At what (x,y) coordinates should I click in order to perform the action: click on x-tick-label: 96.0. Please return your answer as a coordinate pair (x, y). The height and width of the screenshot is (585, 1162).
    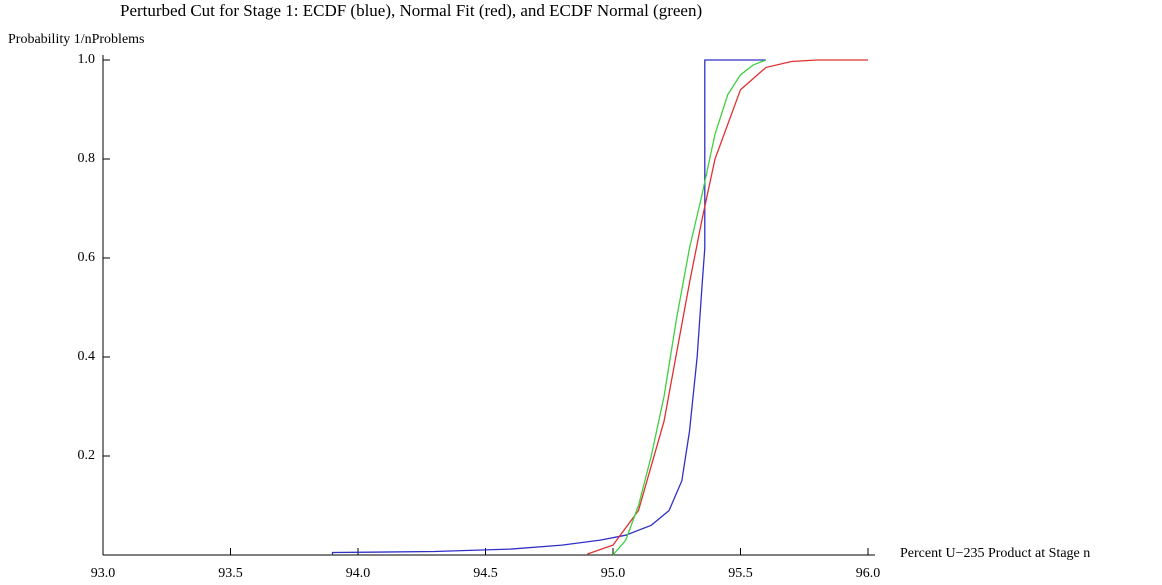
    Looking at the image, I should click on (868, 573).